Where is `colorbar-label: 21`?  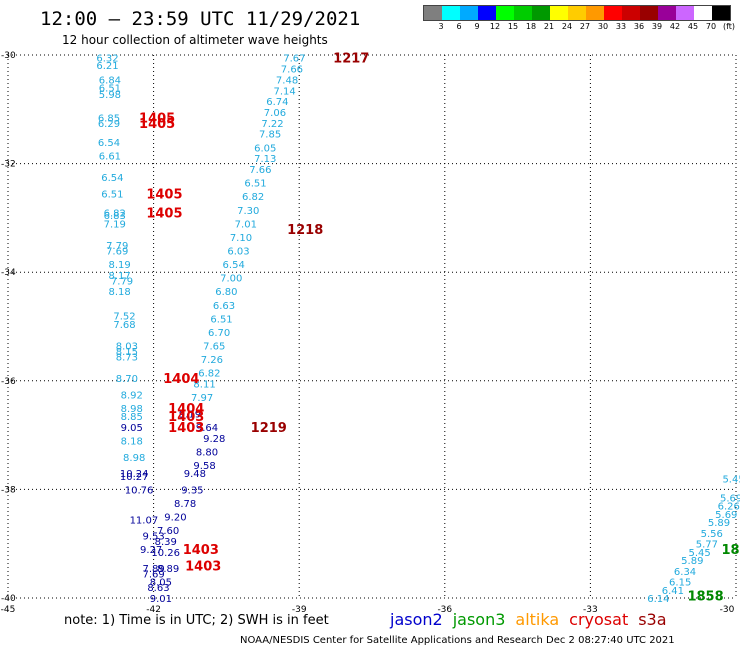 colorbar-label: 21 is located at coordinates (549, 26).